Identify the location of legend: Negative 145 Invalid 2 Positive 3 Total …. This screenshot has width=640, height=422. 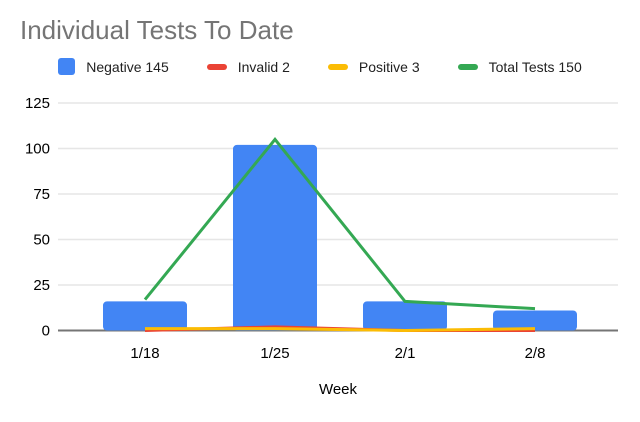
(320, 66).